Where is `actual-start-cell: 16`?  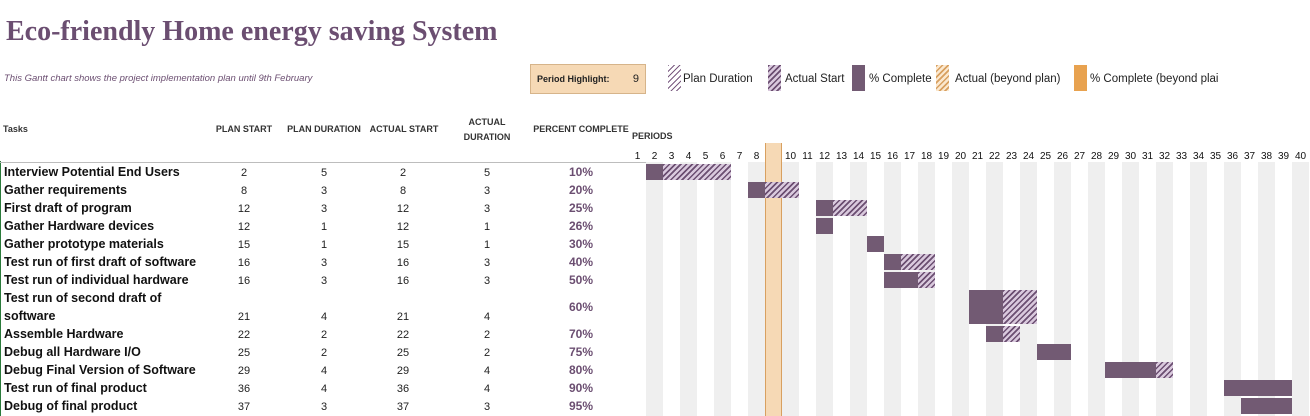
actual-start-cell: 16 is located at coordinates (403, 281).